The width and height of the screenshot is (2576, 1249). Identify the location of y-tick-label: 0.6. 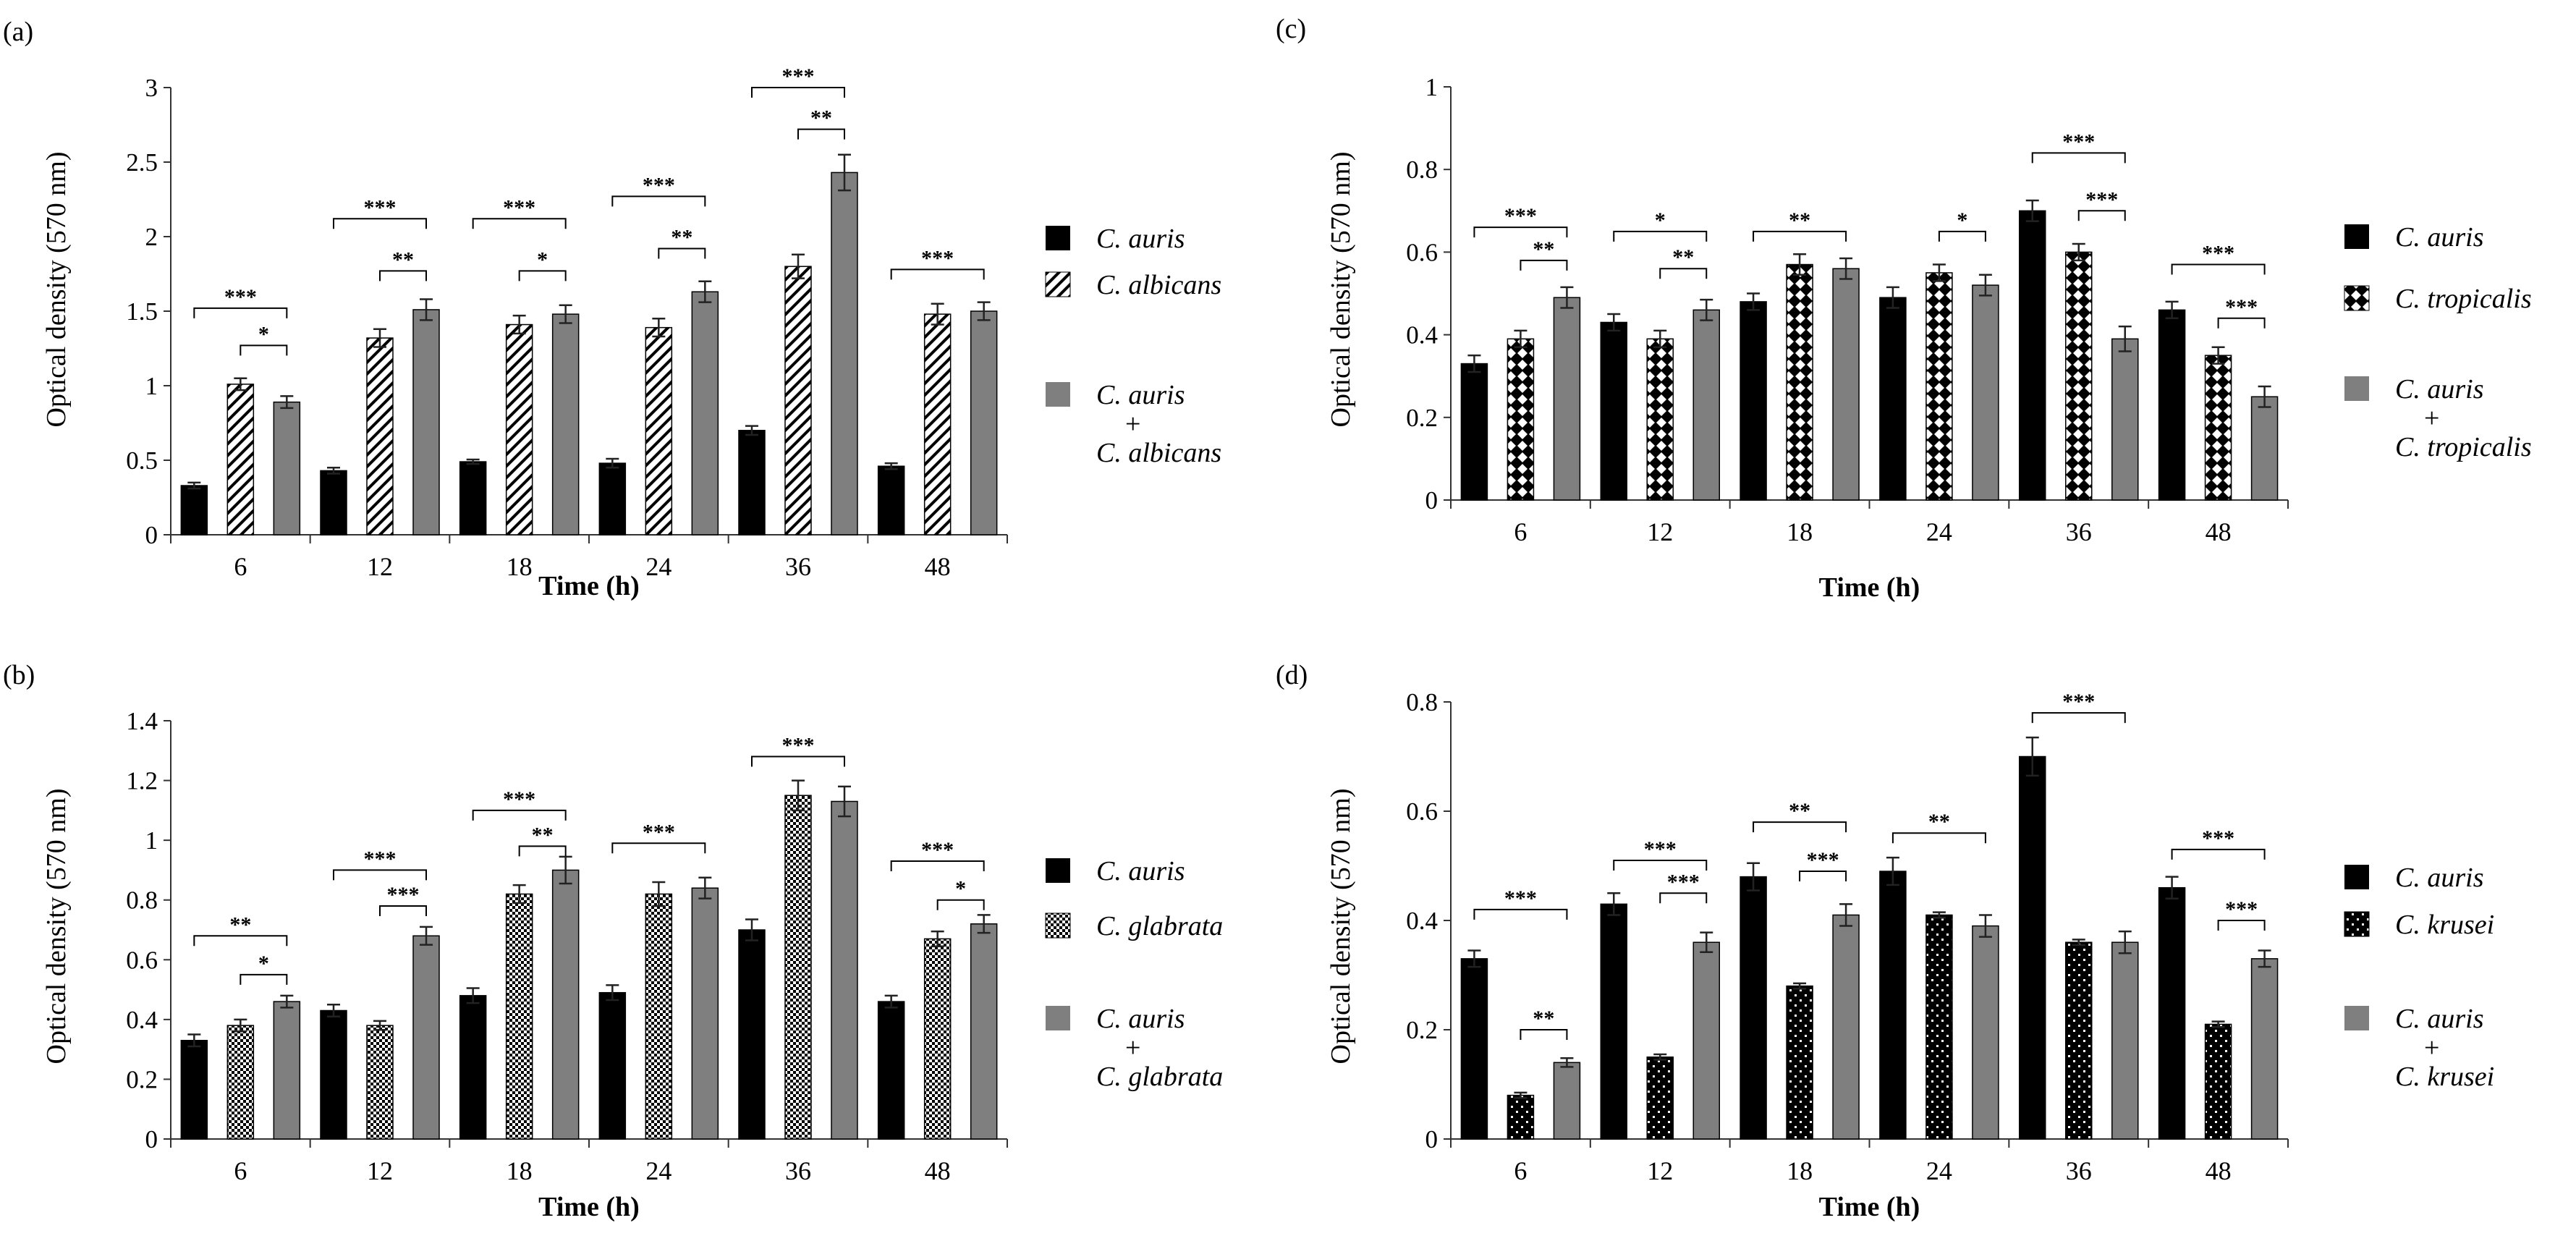
(1422, 252).